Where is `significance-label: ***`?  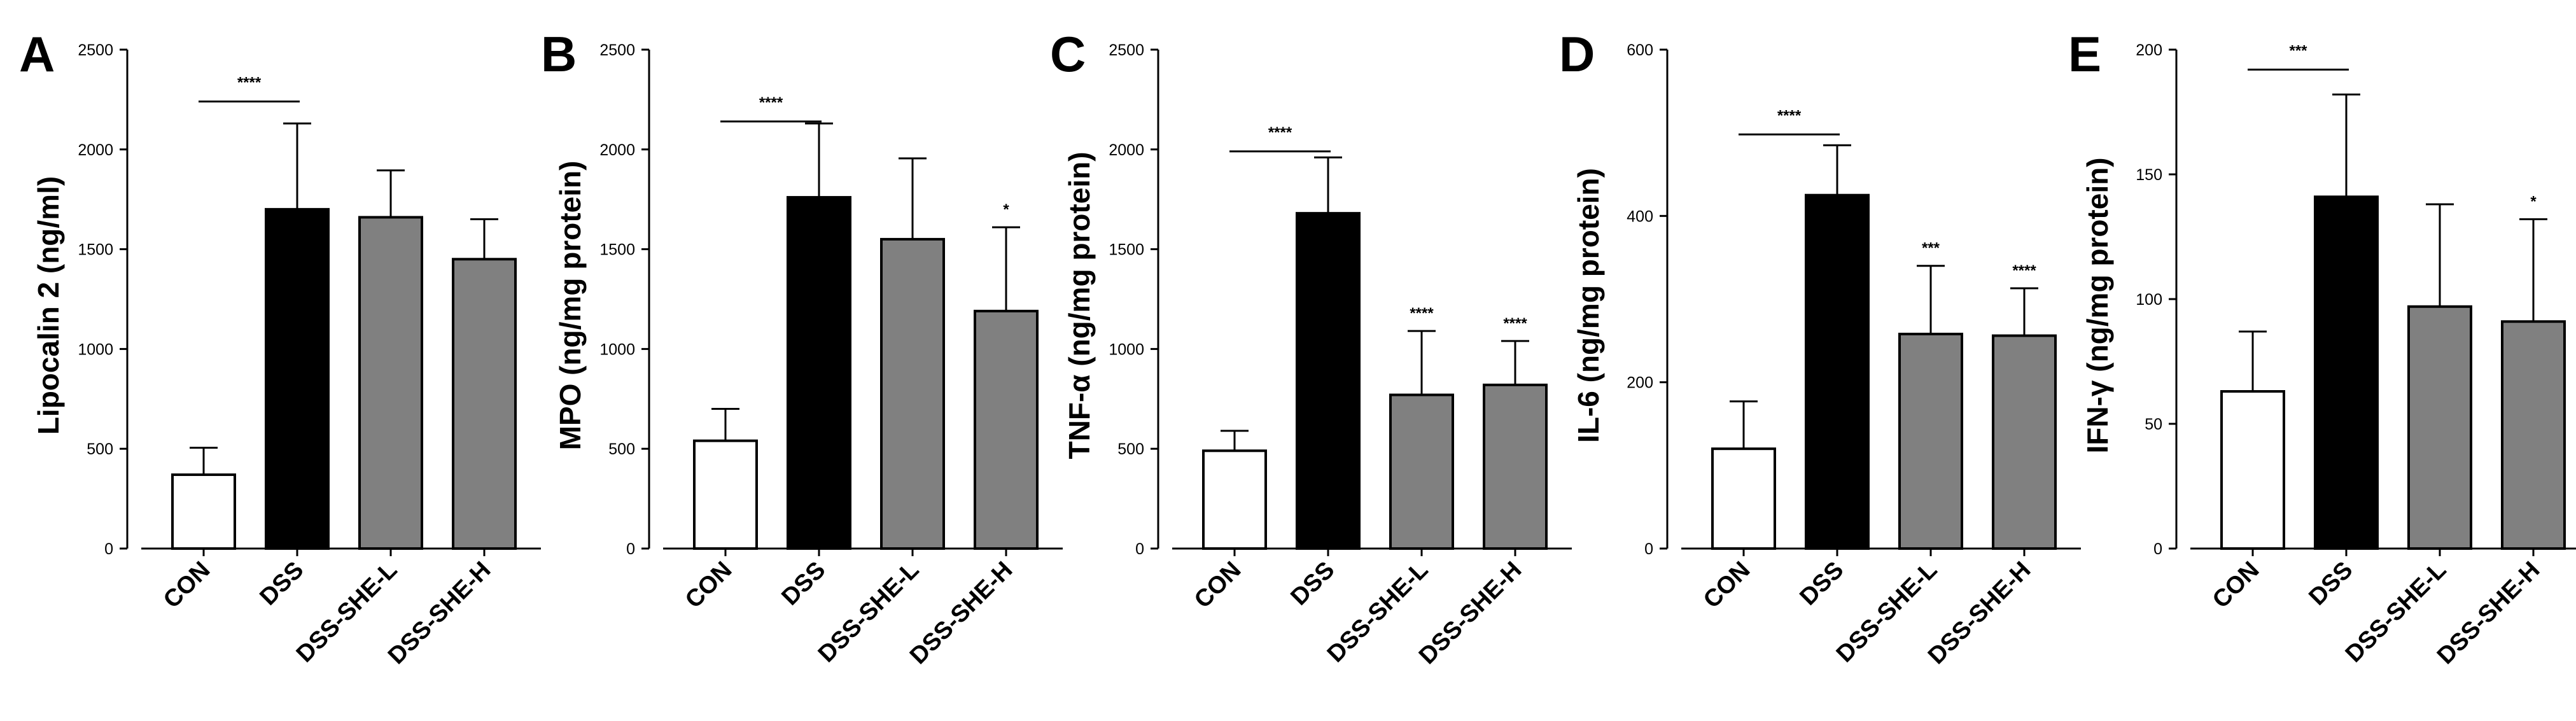
significance-label: *** is located at coordinates (1931, 248).